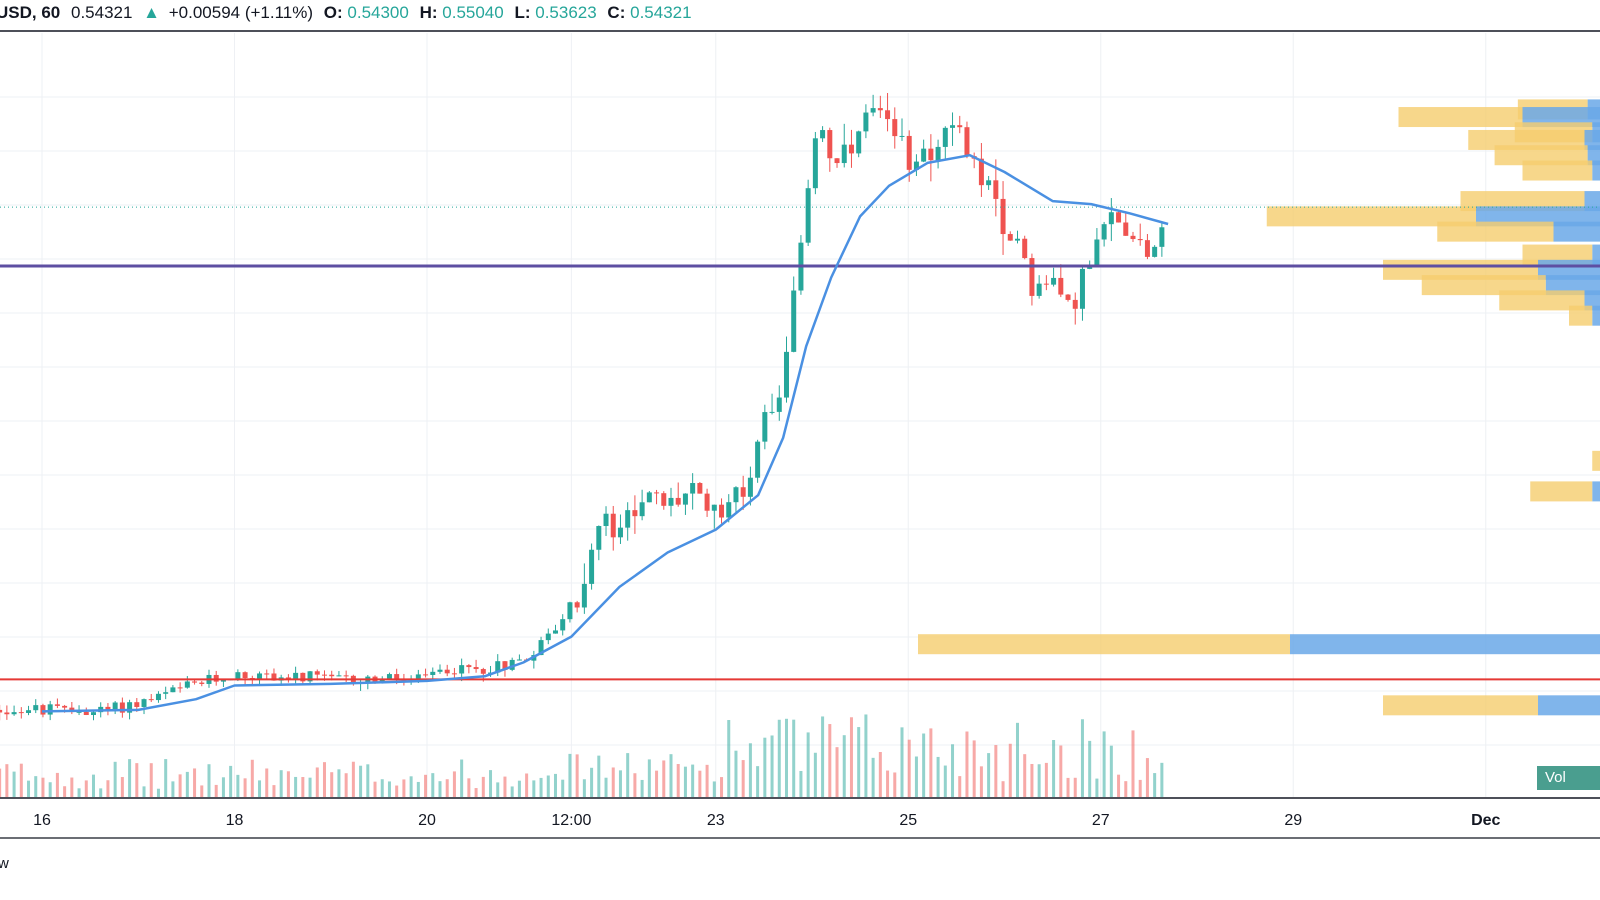 The image size is (1600, 900). I want to click on time-axis-tick-label: 25, so click(908, 820).